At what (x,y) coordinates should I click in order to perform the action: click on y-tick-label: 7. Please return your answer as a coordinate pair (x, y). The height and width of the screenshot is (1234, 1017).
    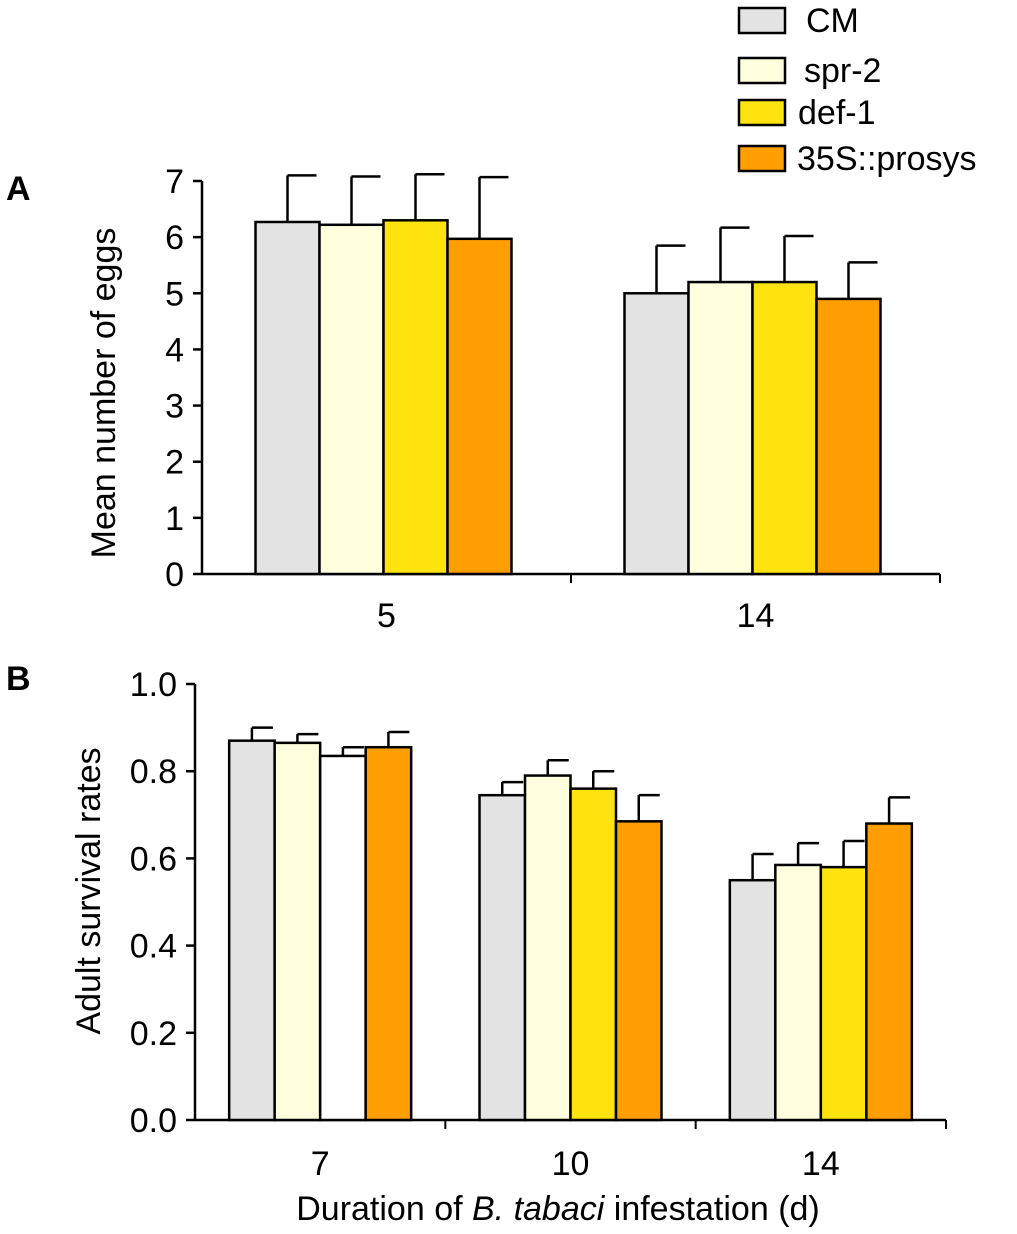
    Looking at the image, I should click on (174, 182).